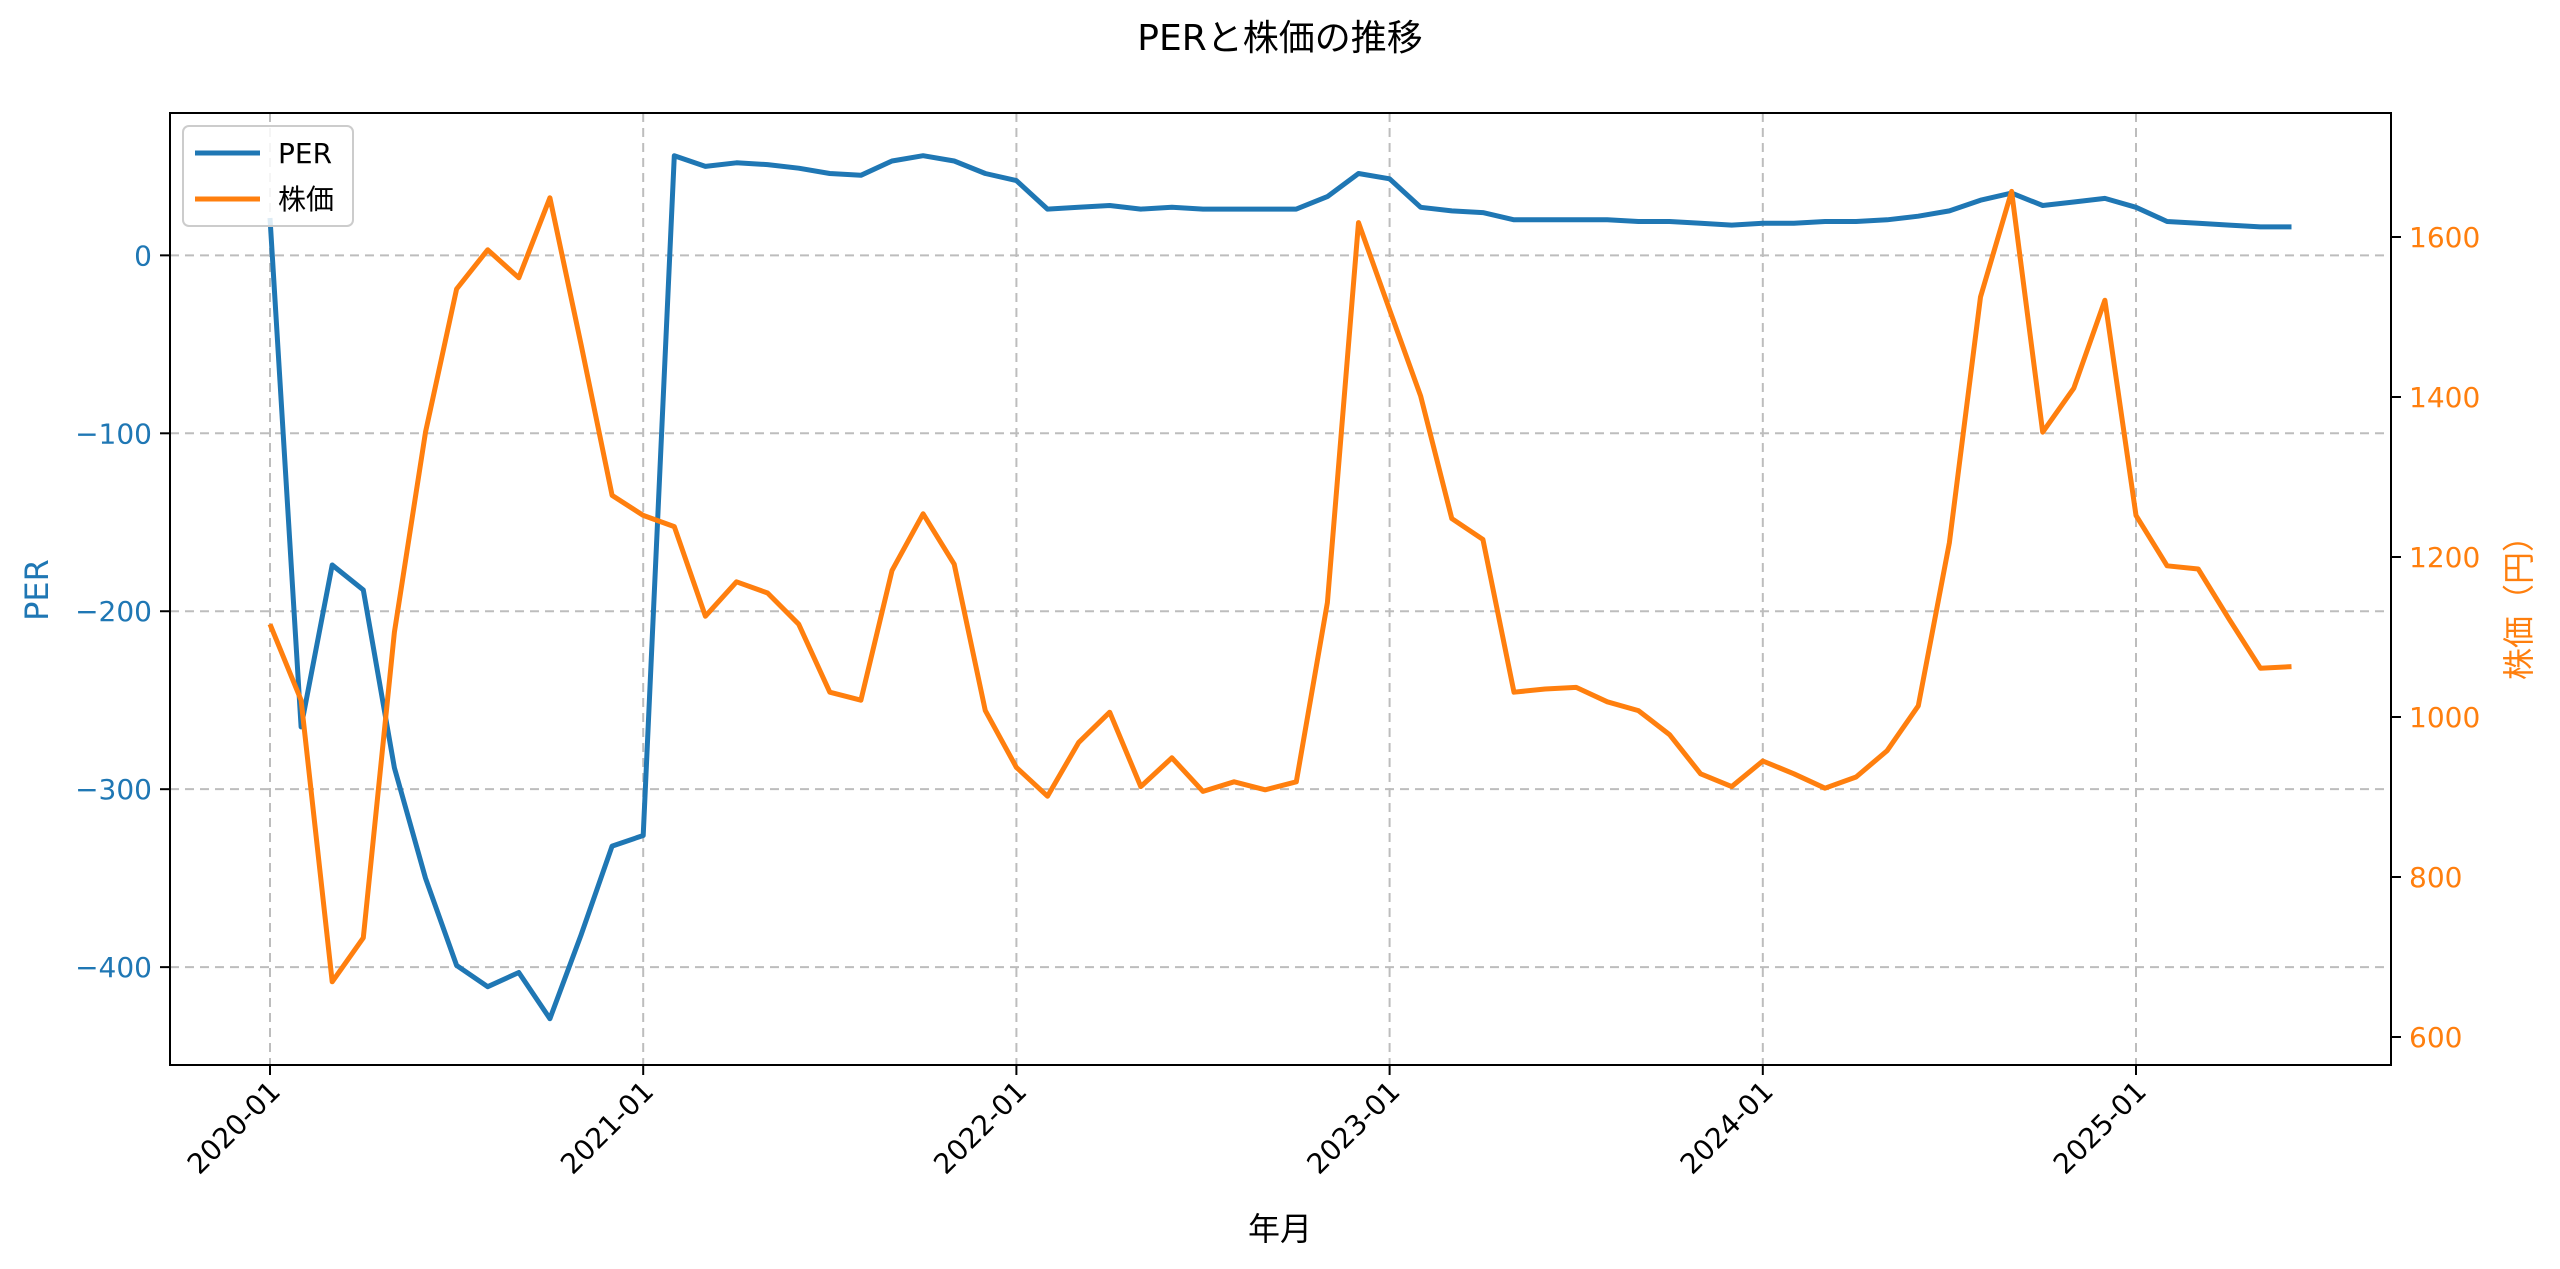 This screenshot has width=2560, height=1269. I want to click on y-left-tick-label: −300, so click(113, 789).